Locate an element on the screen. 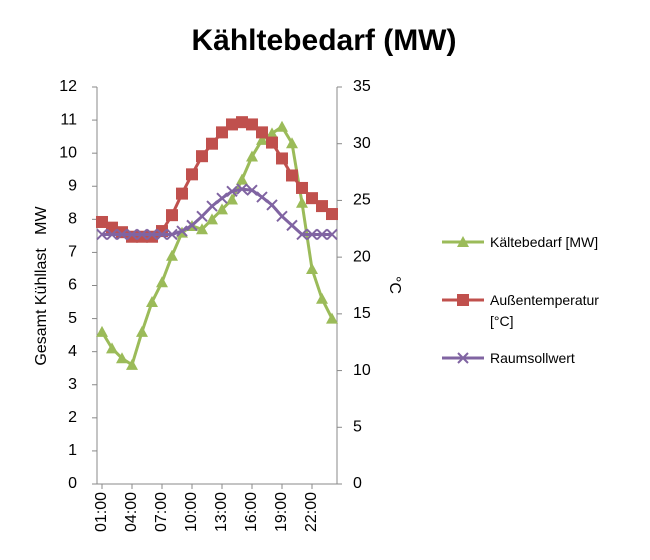 Image resolution: width=650 pixels, height=560 pixels. chart-title: Kähltebedarf (MW) is located at coordinates (324, 40).